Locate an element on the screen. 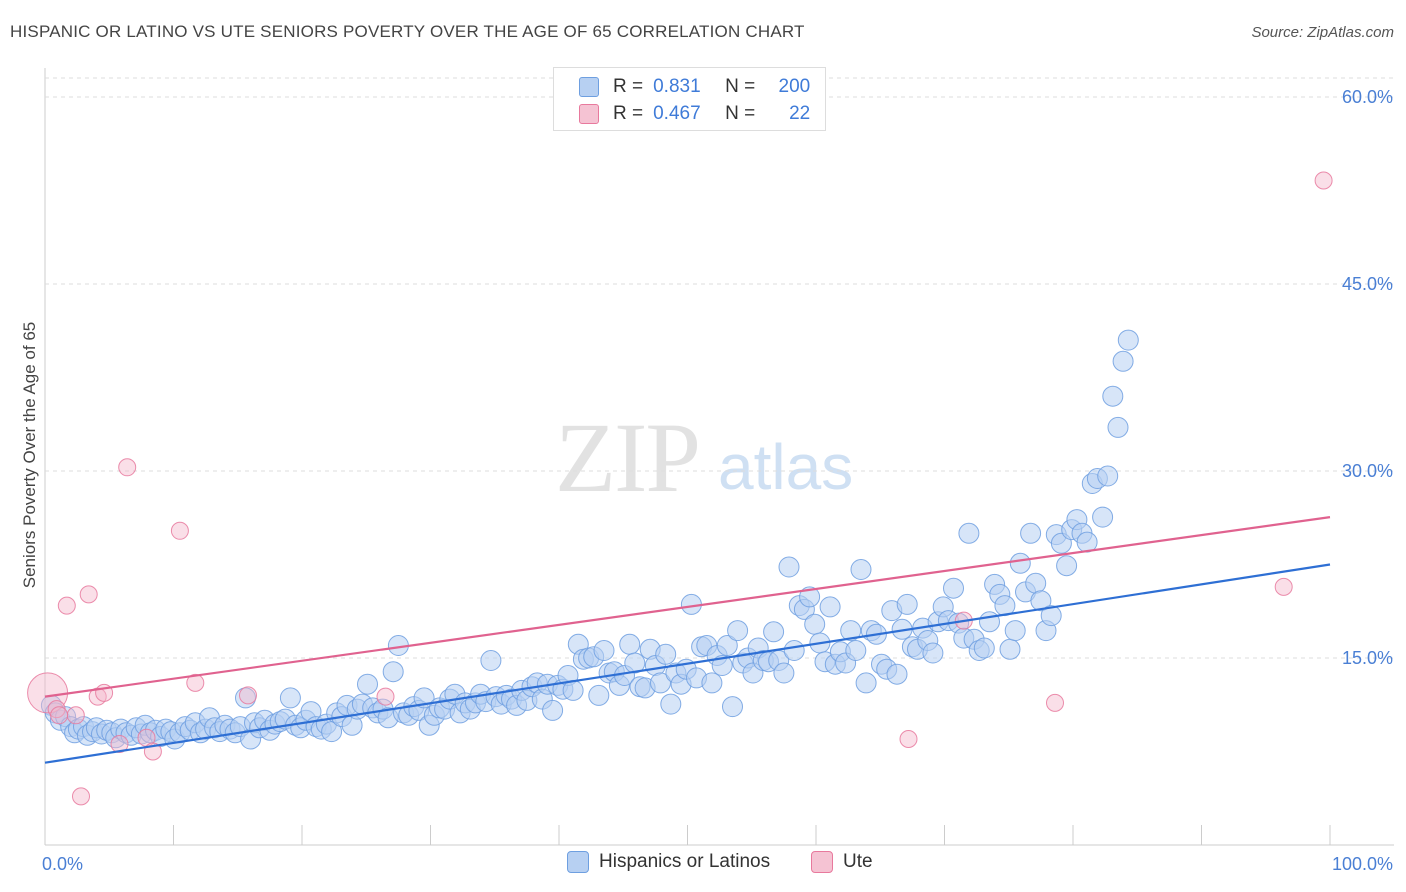  legend-item-ute: Ute is located at coordinates (842, 862).